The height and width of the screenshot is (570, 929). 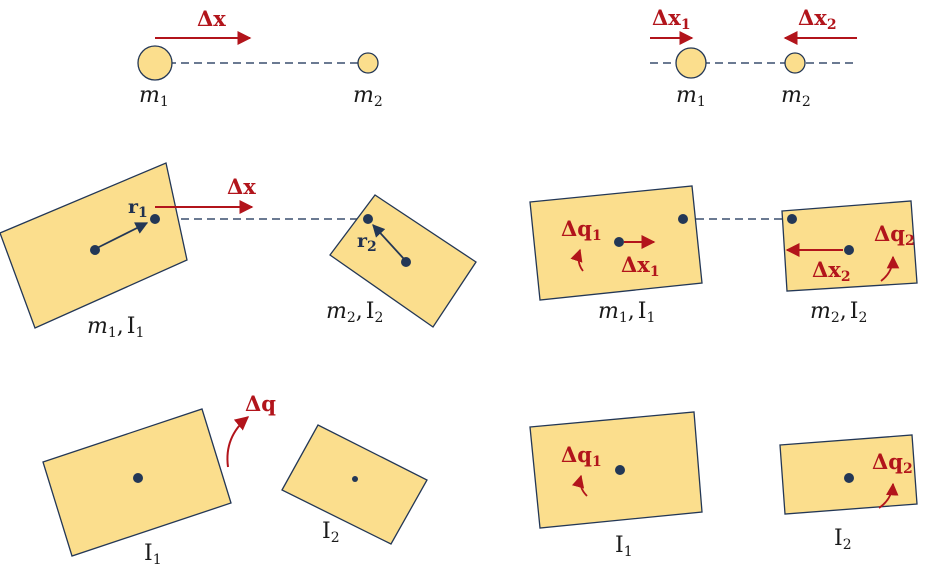 What do you see at coordinates (754, 57) in the screenshot?
I see `panel-particles-split-delta: Δx1 Δx2 m1 m2` at bounding box center [754, 57].